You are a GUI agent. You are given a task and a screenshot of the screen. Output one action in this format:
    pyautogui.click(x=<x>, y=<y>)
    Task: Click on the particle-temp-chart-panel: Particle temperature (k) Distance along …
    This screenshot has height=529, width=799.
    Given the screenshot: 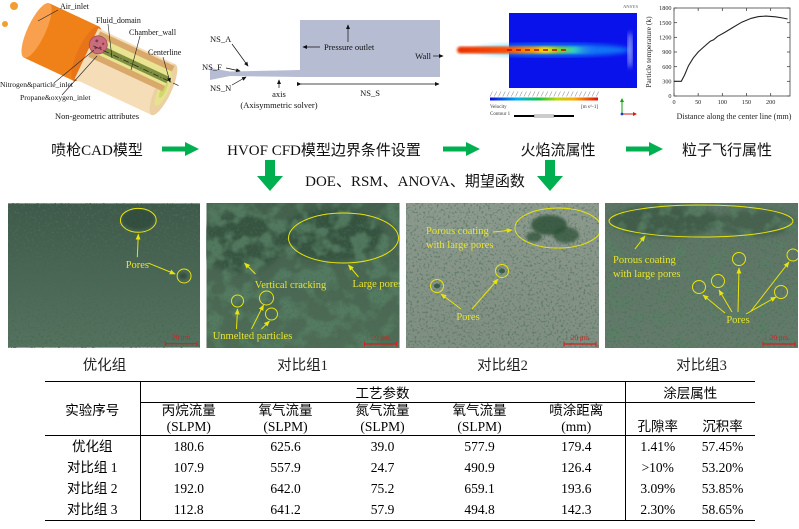 What is the action you would take?
    pyautogui.click(x=720, y=62)
    